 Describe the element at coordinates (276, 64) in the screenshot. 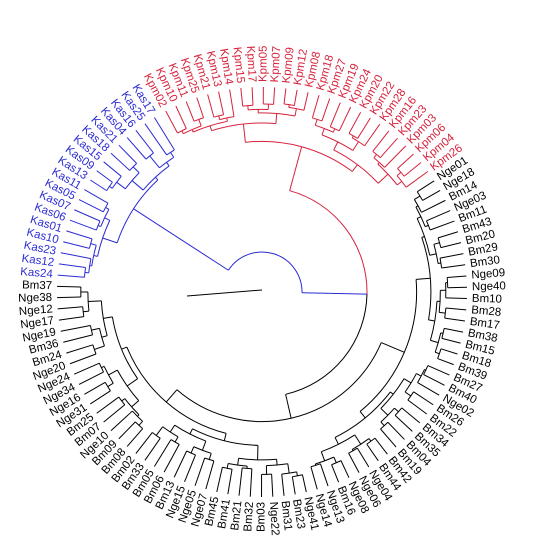

I see `leaf-label: Kpm07` at that location.